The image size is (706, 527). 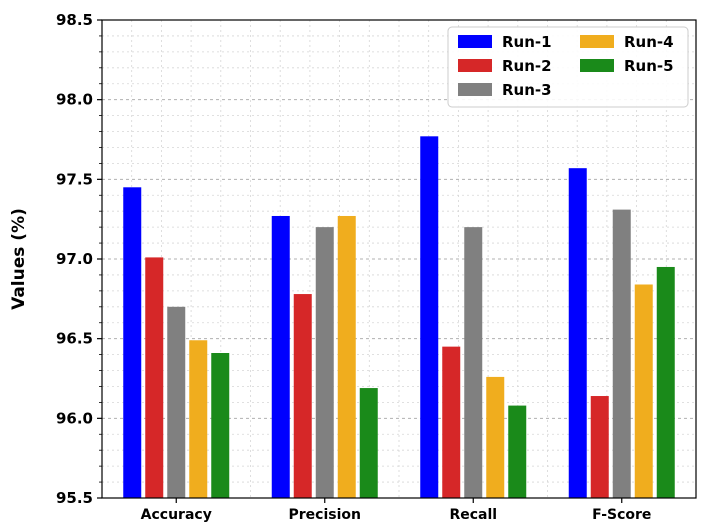 What do you see at coordinates (74, 418) in the screenshot?
I see `y-tick-label: 96.0` at bounding box center [74, 418].